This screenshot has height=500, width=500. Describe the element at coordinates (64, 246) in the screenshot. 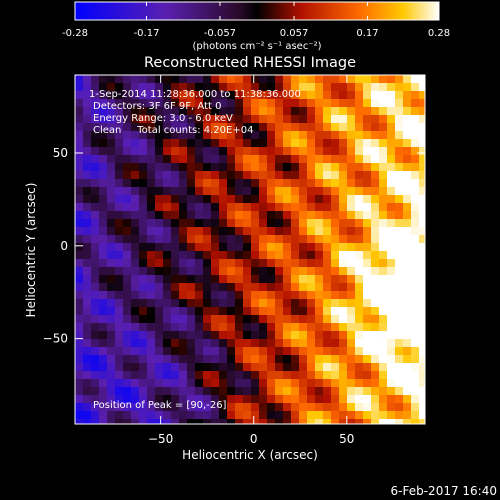

I see `y-tick-label: 0` at that location.